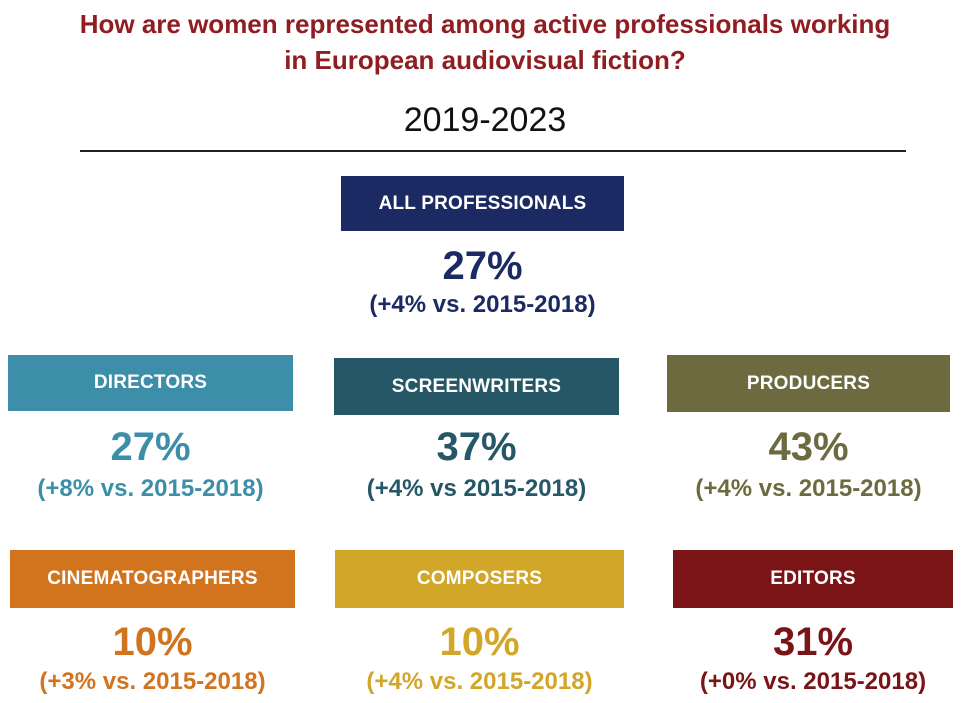 The height and width of the screenshot is (703, 970). I want to click on category-screenwriters: SCREENWRITERS 37% (+4% vs 2015-2018), so click(476, 438).